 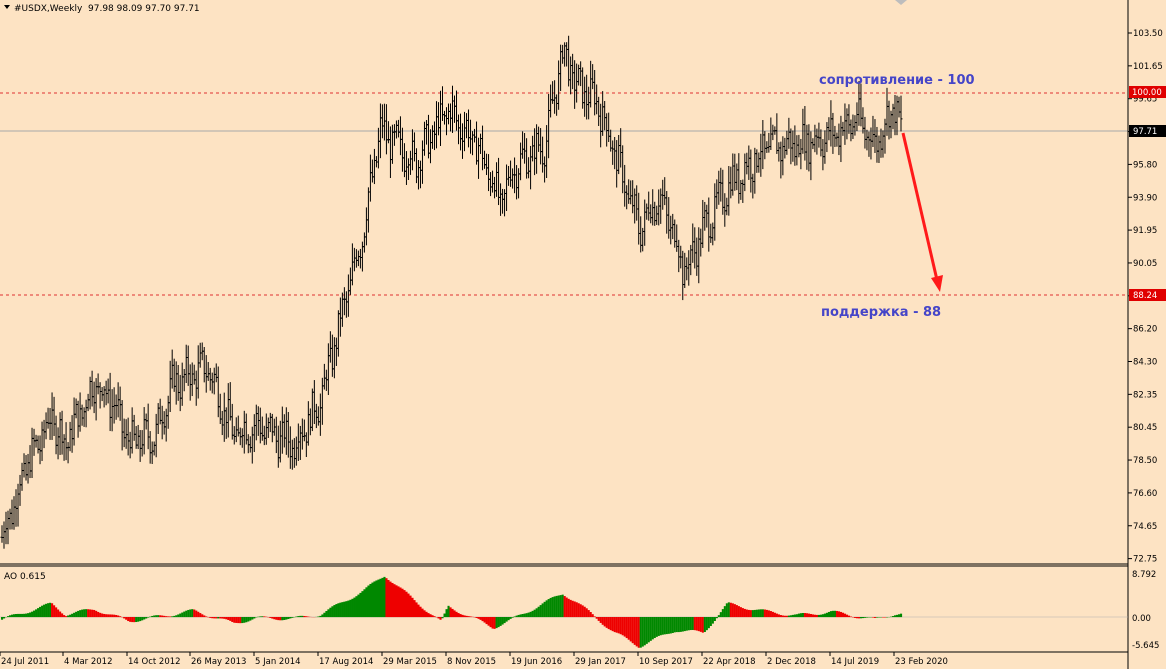 I want to click on ao-label: AO 0.615, so click(x=25, y=577).